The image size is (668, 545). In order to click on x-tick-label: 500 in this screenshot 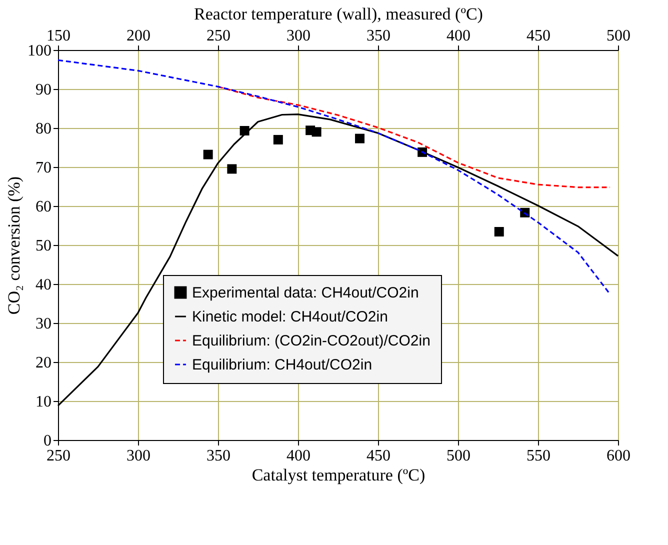, I will do `click(458, 456)`.